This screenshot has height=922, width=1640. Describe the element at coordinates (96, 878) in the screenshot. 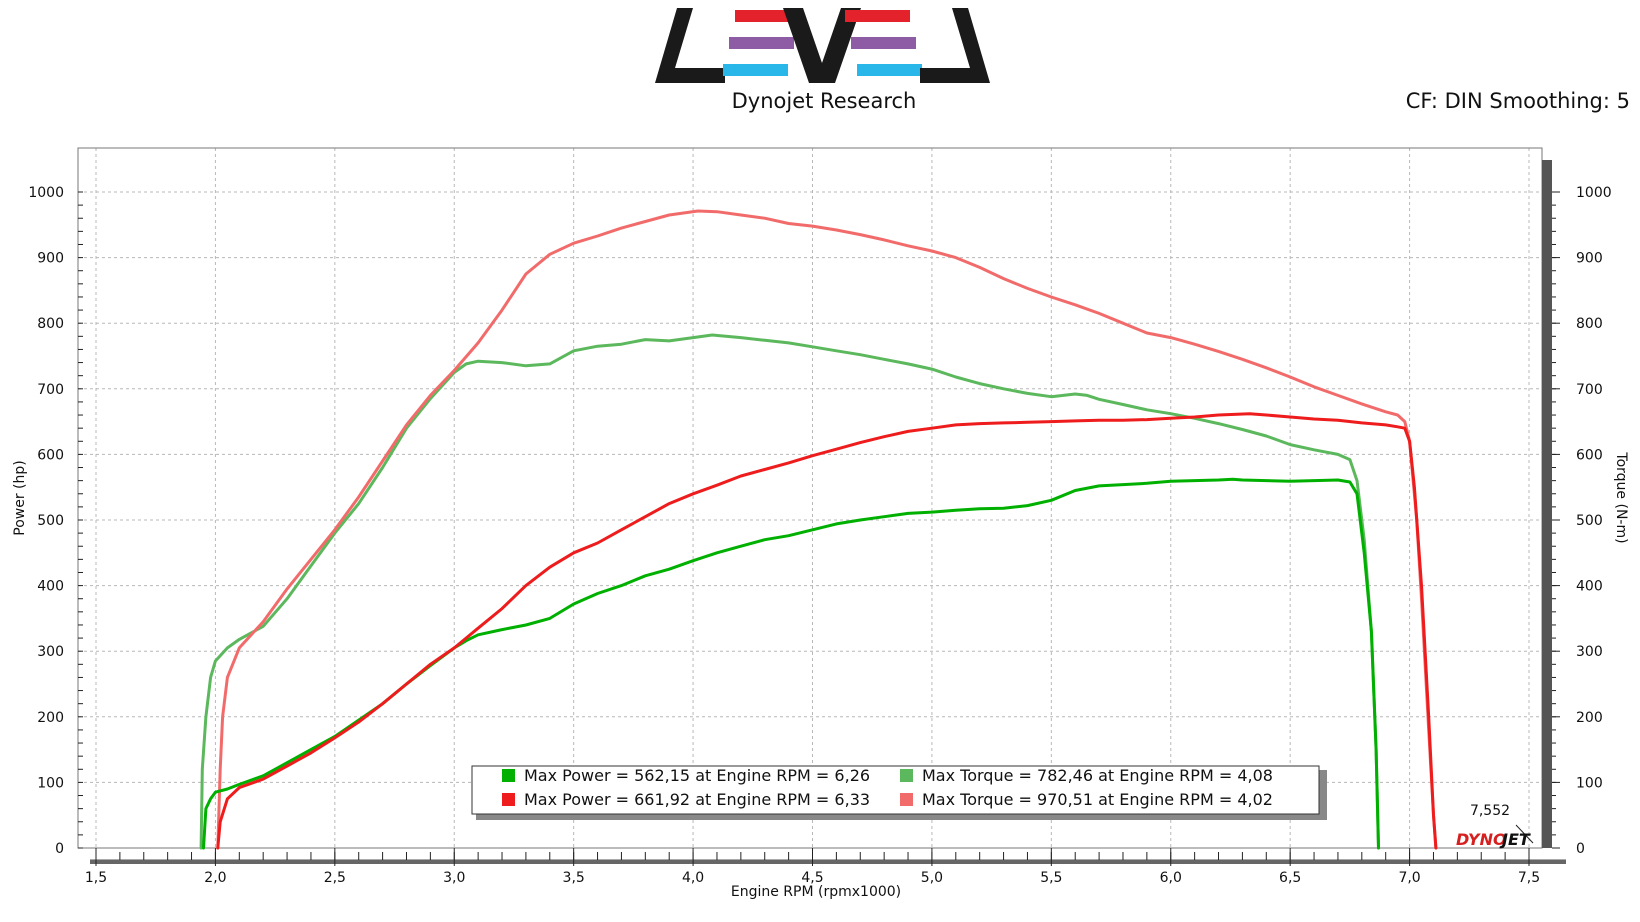

I see `x-tick-label: 1,5` at that location.